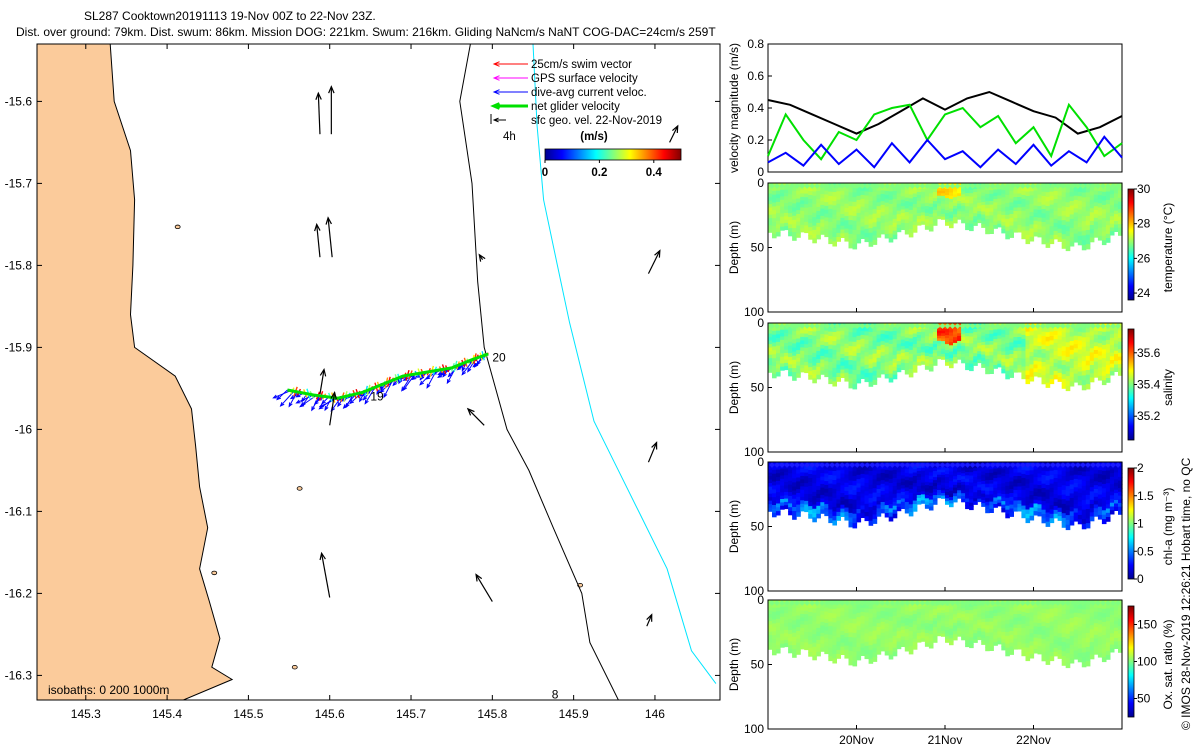  Describe the element at coordinates (177, 227) in the screenshot. I see `island` at that location.